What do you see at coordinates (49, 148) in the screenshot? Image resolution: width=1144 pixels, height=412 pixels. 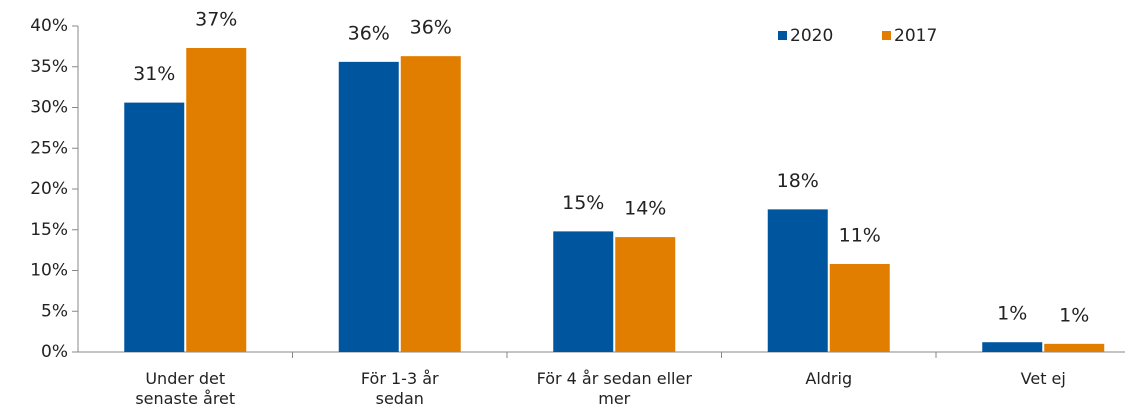 I see `y-tick-label: 25%` at bounding box center [49, 148].